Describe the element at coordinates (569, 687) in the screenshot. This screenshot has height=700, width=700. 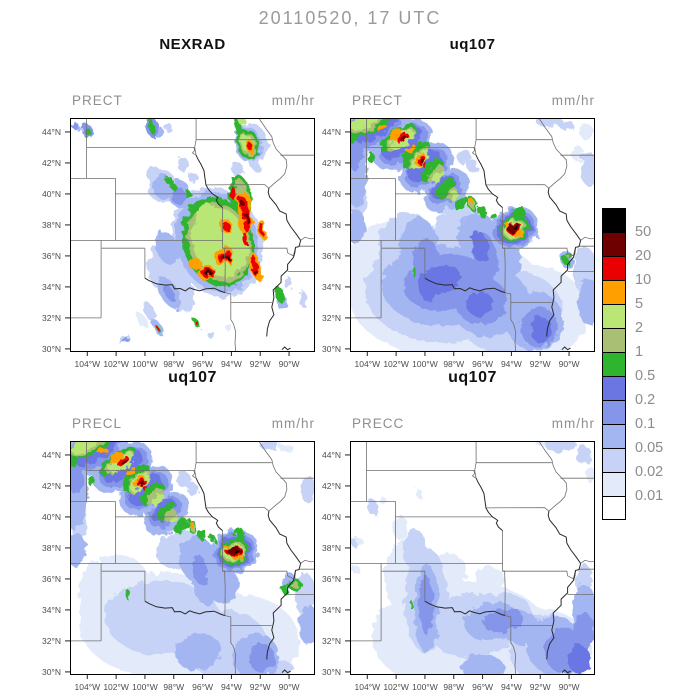
I see `x-tick-label: 90°W` at that location.